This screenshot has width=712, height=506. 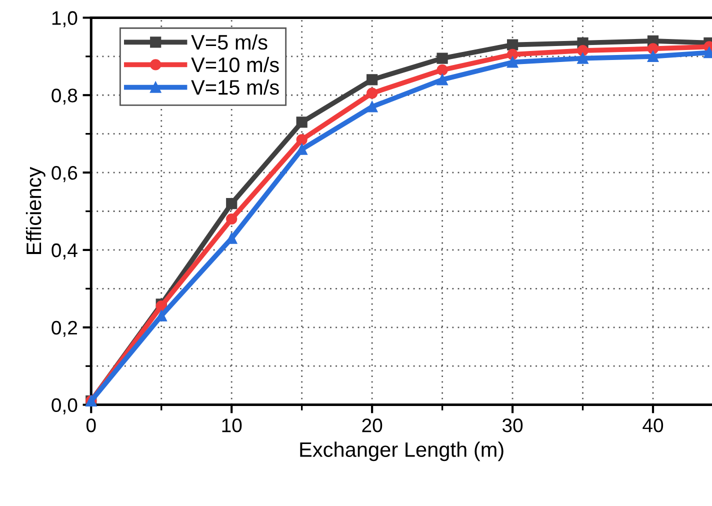 I want to click on y-tick-label: 0,4, so click(x=65, y=251).